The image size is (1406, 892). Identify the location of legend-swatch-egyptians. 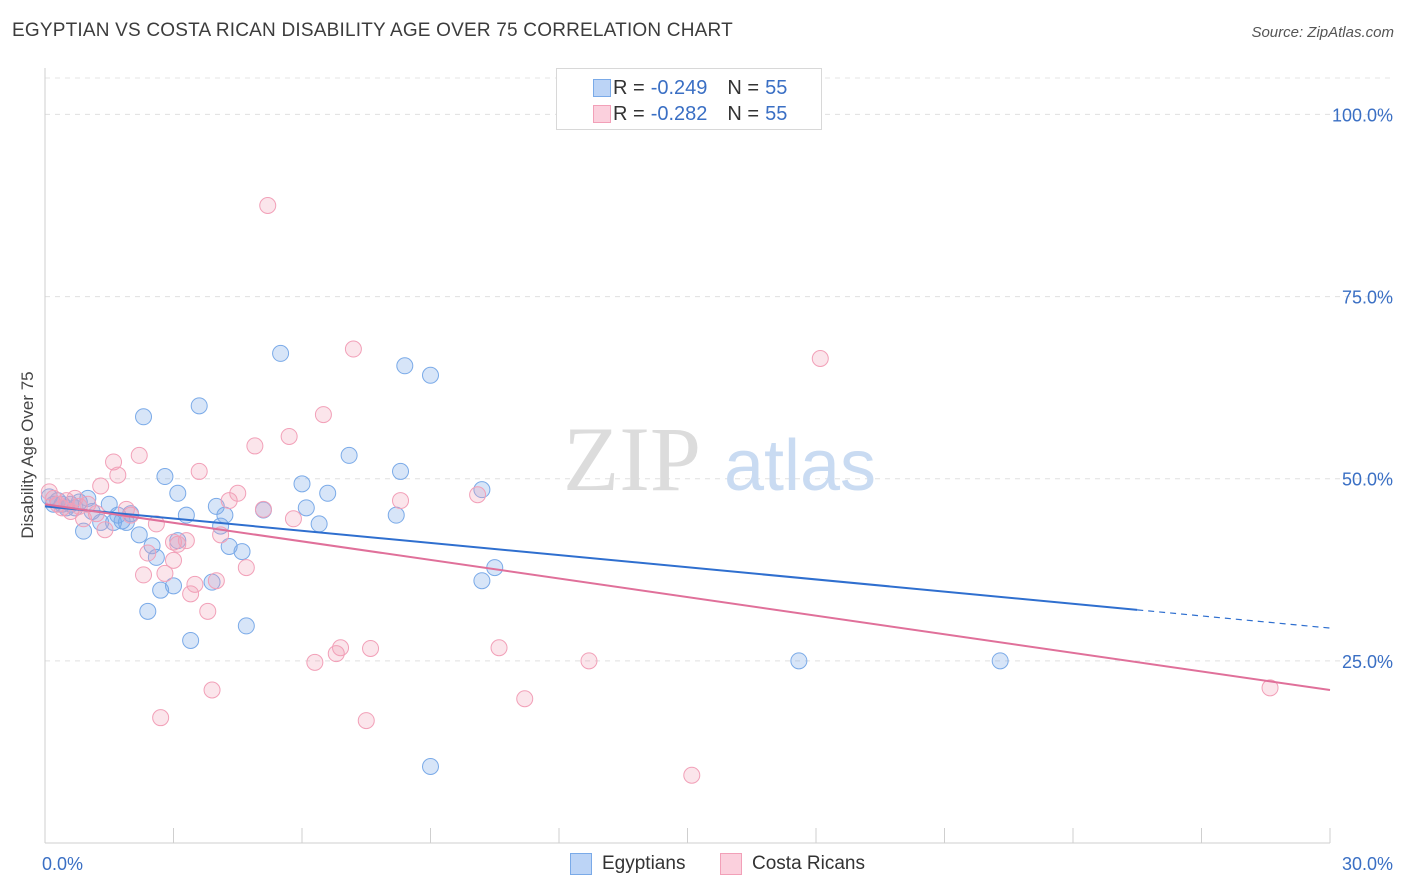
(602, 88).